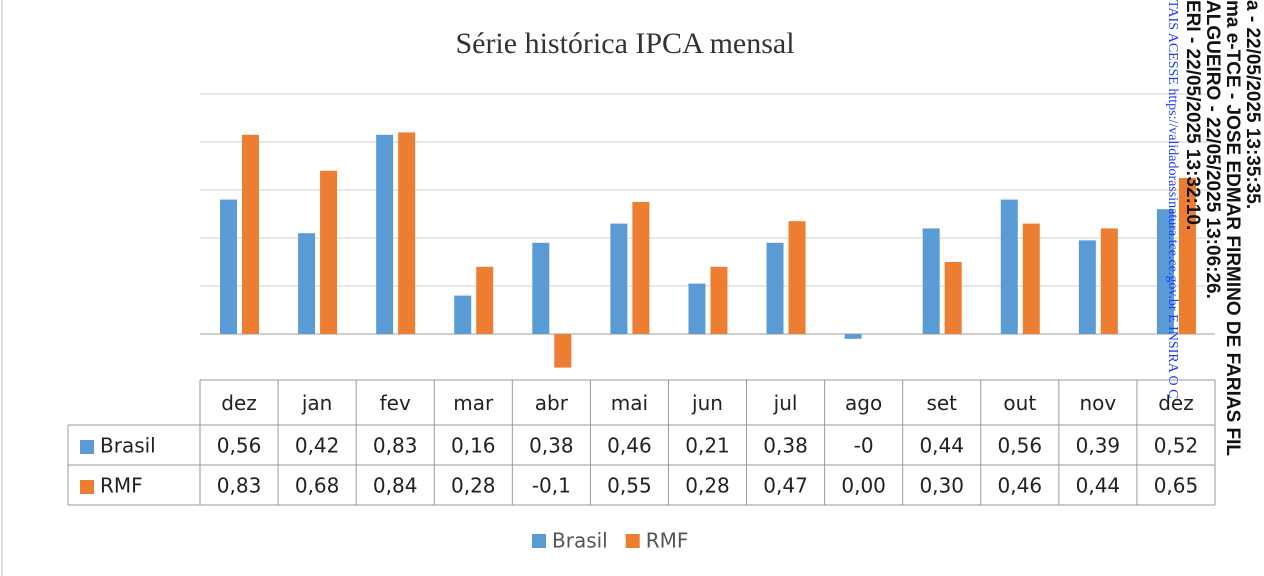  I want to click on x-tick-label: mai, so click(629, 403).